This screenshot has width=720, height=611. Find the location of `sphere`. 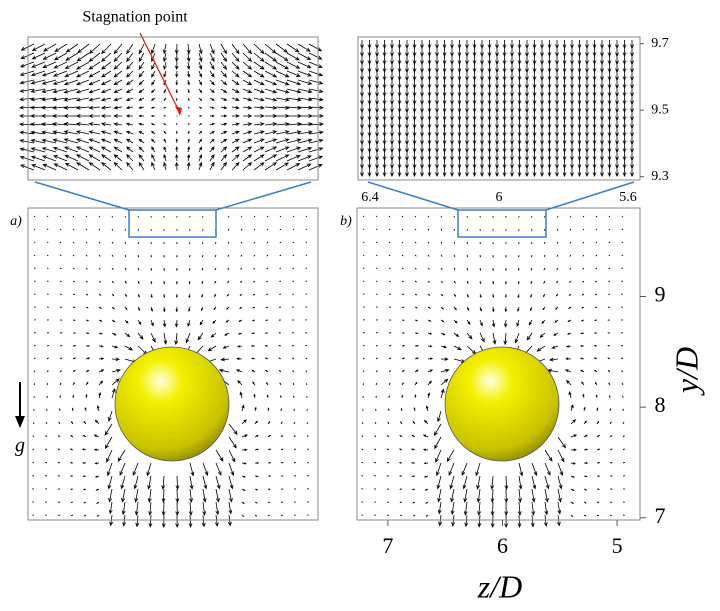

sphere is located at coordinates (502, 404).